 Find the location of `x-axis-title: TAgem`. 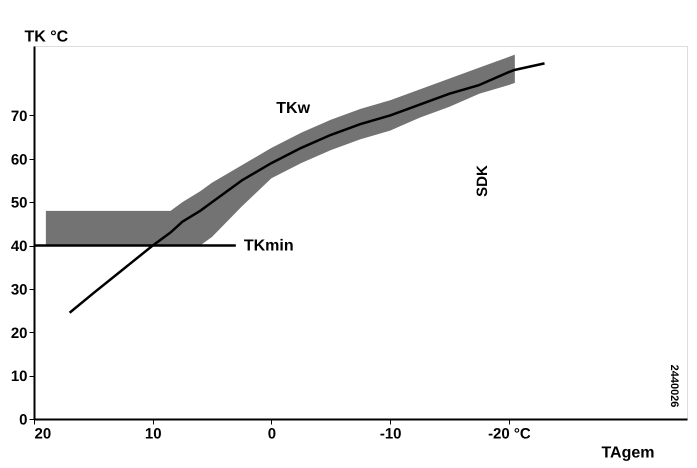

x-axis-title: TAgem is located at coordinates (627, 453).